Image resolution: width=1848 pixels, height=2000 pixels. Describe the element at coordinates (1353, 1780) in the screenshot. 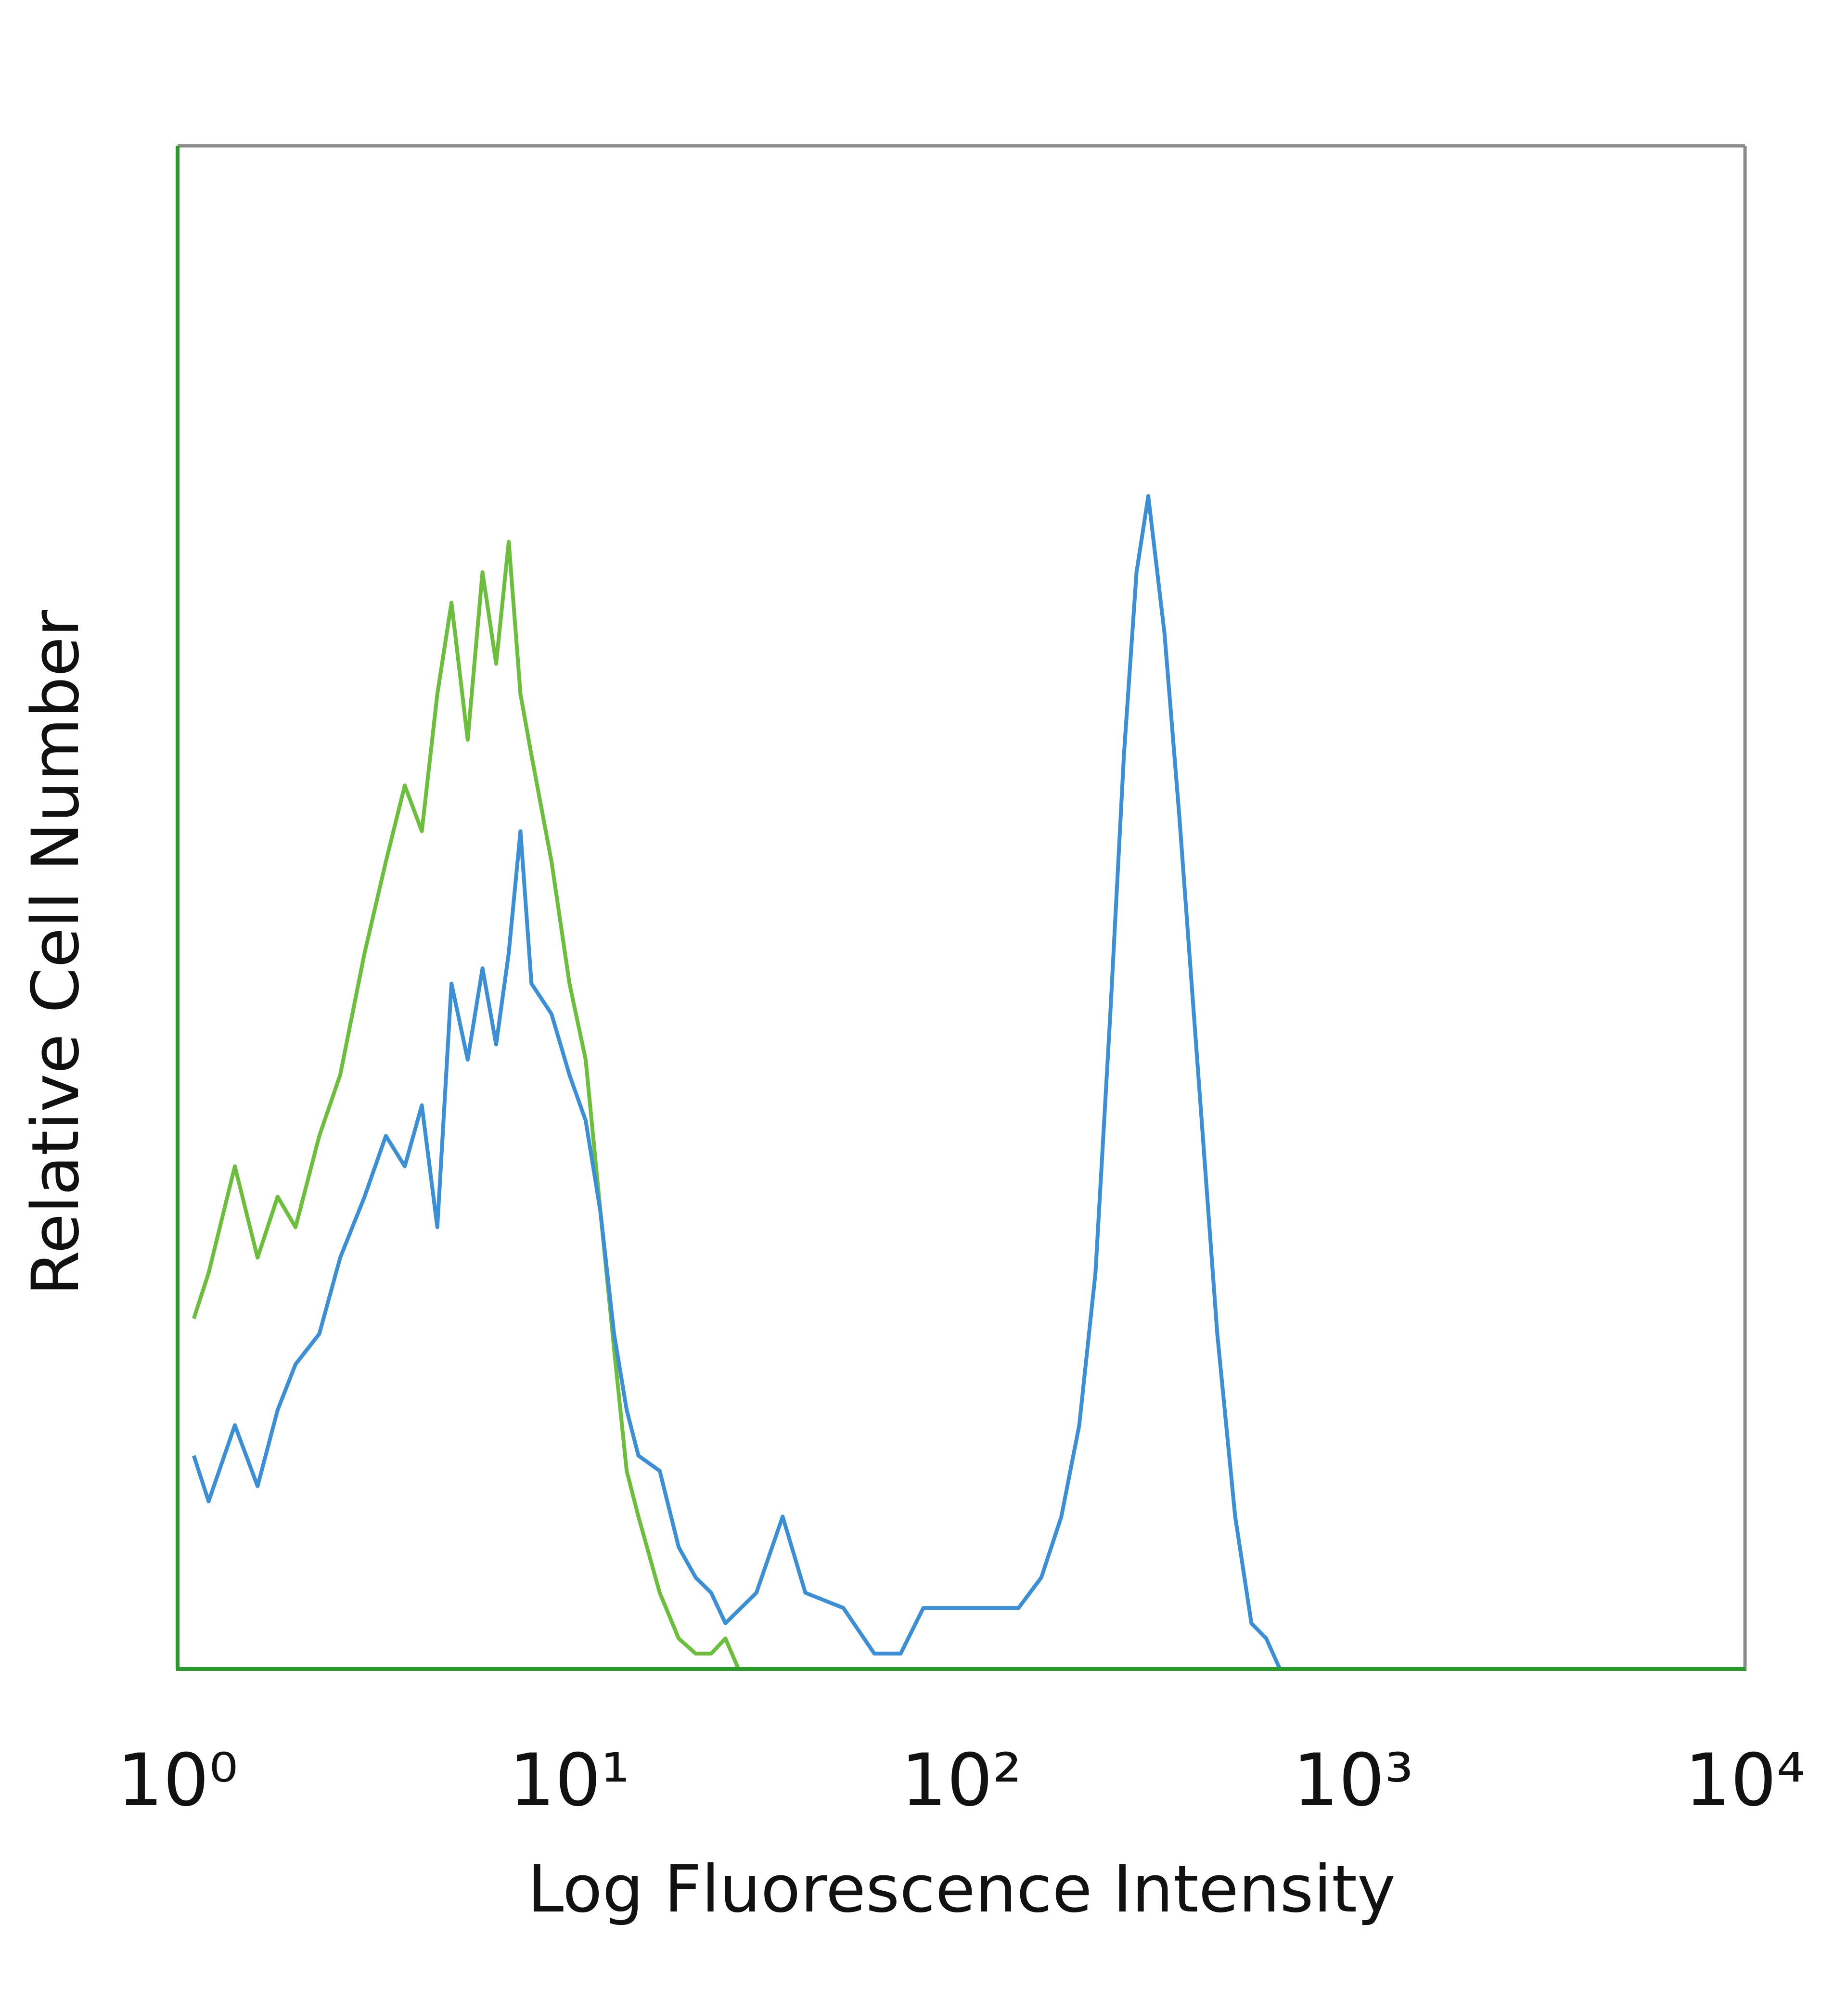

I see `x-tick-label: 10³` at that location.